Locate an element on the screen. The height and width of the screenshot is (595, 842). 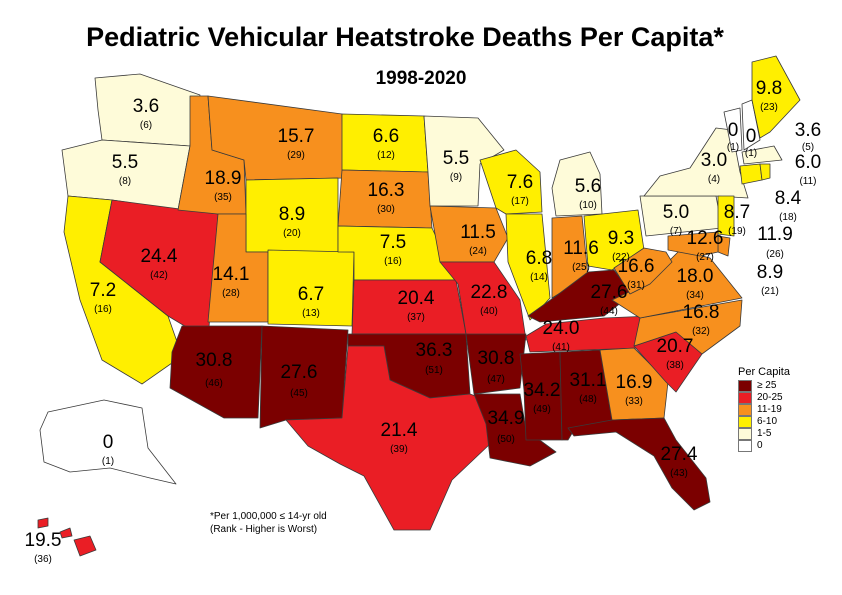
legend-item: 0 is located at coordinates (773, 446).